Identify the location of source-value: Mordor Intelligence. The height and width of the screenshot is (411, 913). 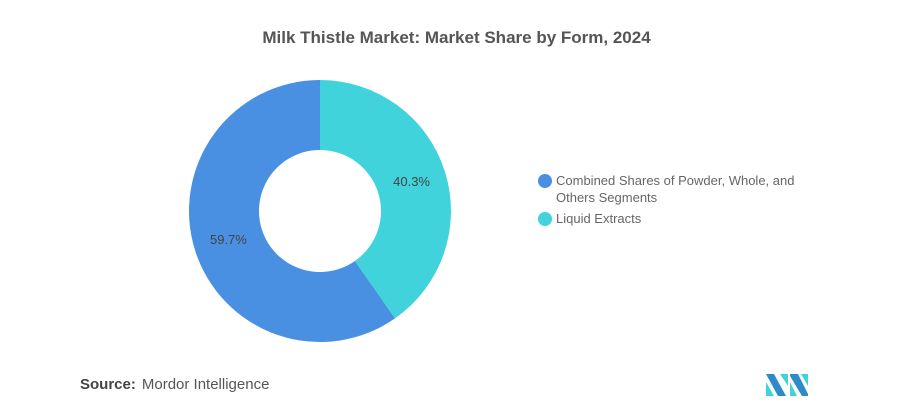
(205, 384).